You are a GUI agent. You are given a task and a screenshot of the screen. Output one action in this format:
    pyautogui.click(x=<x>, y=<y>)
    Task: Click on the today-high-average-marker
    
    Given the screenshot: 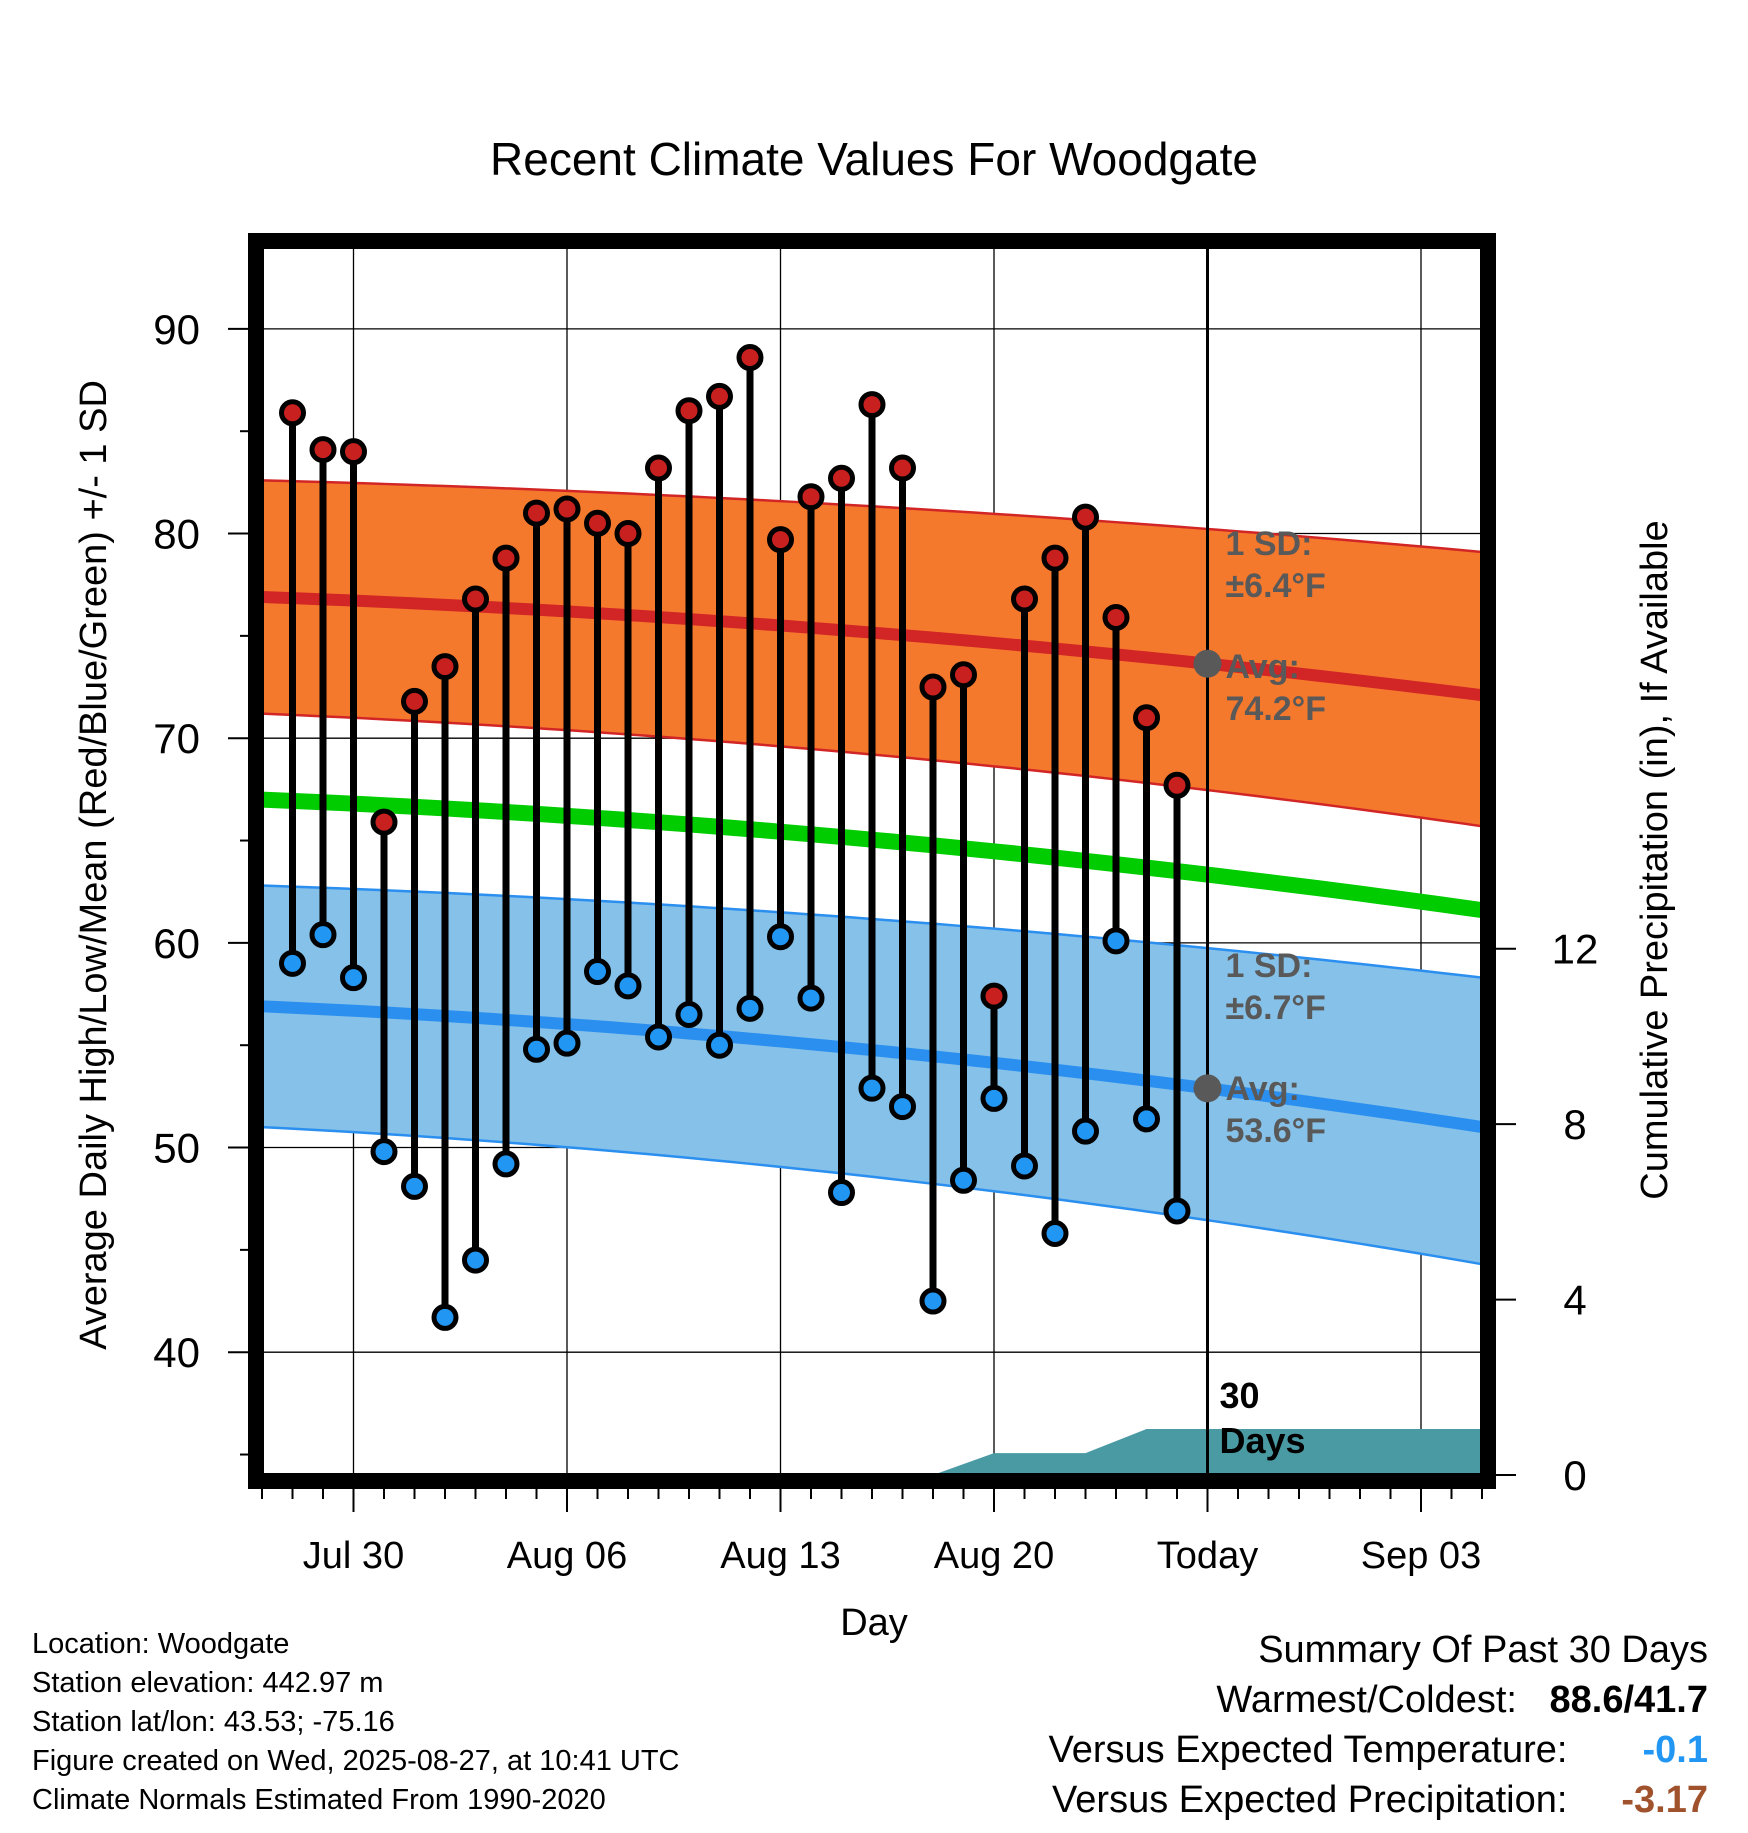 What is the action you would take?
    pyautogui.click(x=1207, y=663)
    